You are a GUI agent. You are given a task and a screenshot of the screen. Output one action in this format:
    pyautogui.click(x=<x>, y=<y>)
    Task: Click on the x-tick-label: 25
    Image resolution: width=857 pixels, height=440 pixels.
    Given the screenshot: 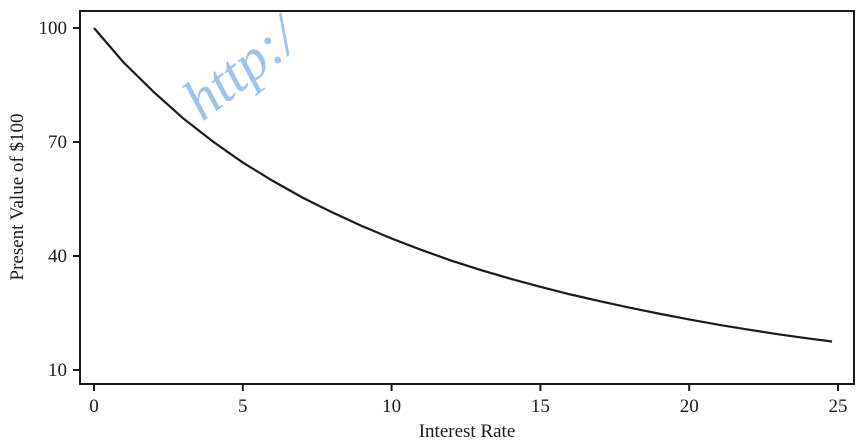 What is the action you would take?
    pyautogui.click(x=838, y=406)
    